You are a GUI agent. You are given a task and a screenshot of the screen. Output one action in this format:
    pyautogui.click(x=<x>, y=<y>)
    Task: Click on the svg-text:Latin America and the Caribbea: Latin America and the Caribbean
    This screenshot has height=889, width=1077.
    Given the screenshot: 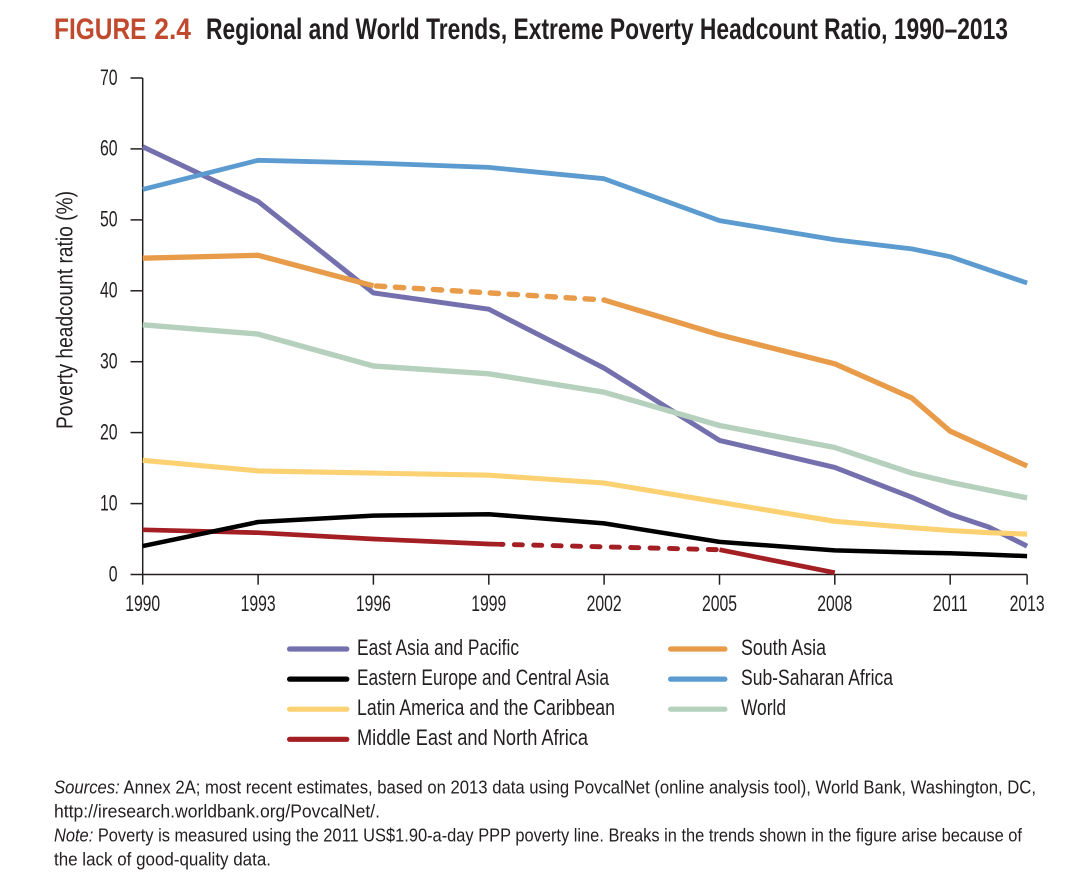 What is the action you would take?
    pyautogui.click(x=486, y=707)
    